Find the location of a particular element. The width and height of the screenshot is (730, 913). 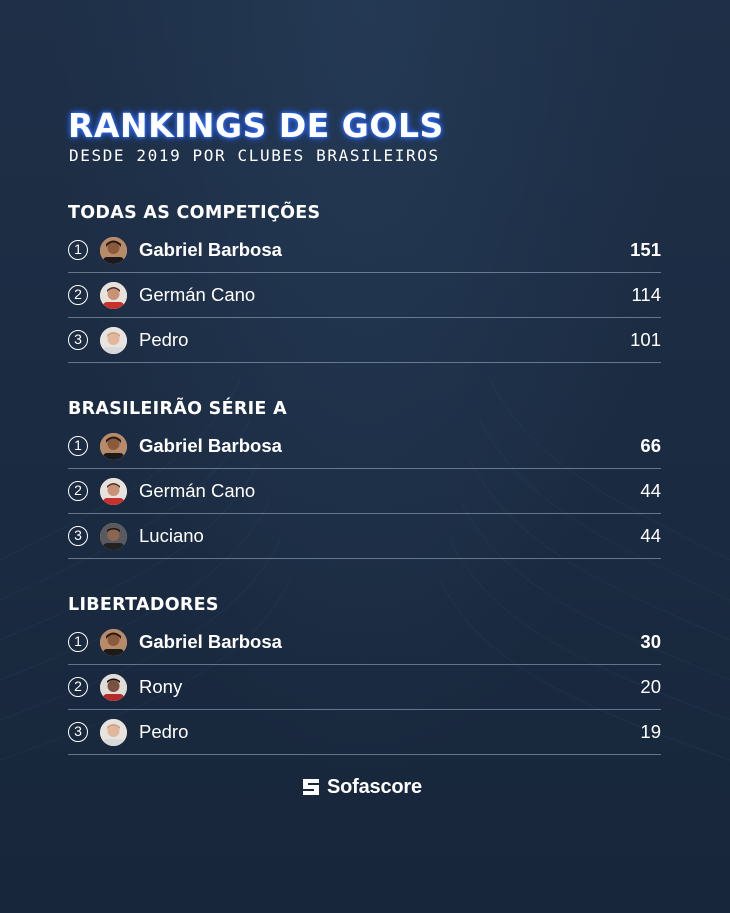

ranking-row: 3 Pedro 19 is located at coordinates (364, 732).